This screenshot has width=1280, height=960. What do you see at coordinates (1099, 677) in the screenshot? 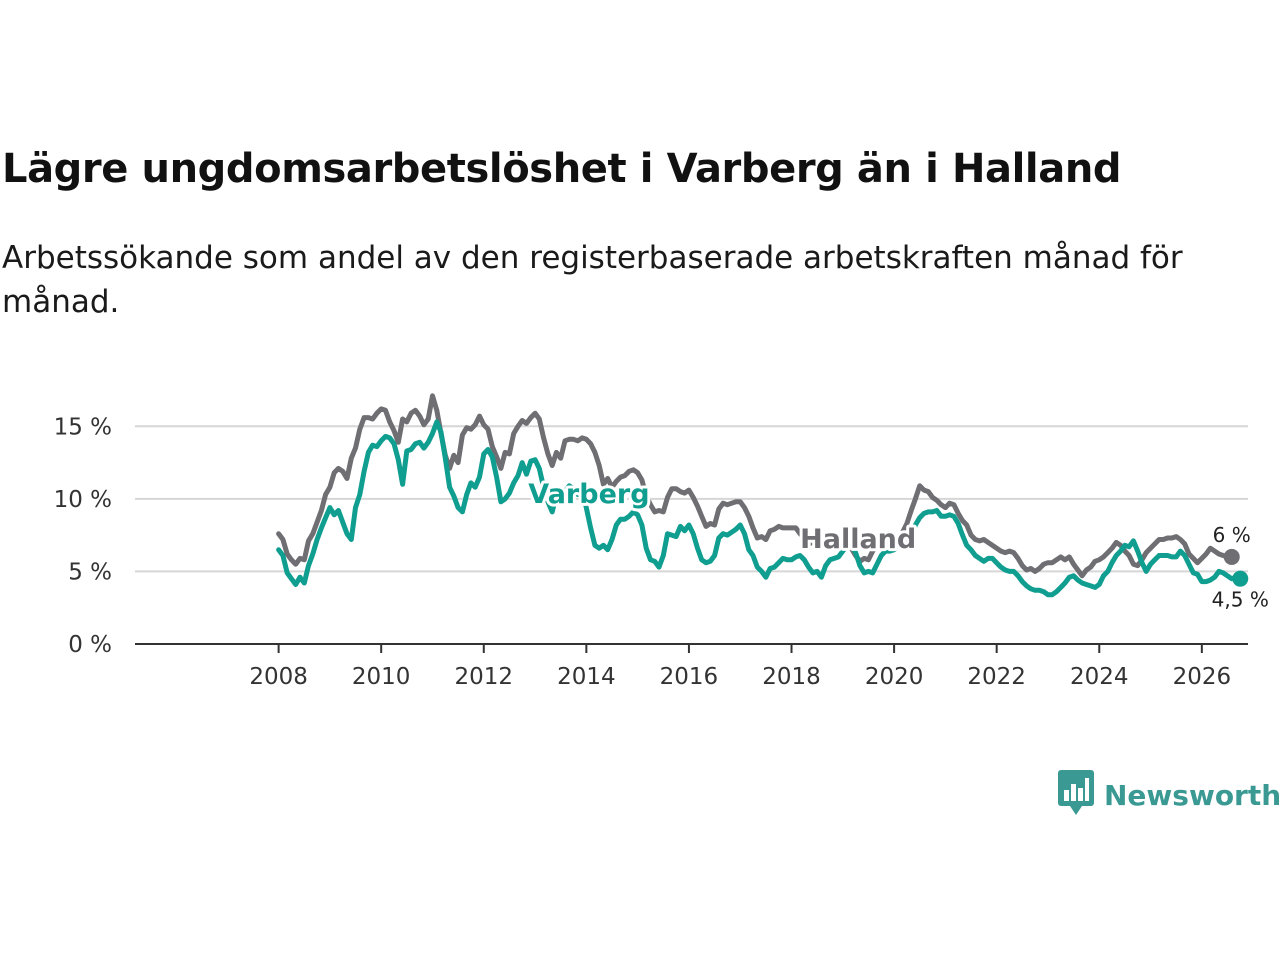
I see `x-tick-label: 2024` at bounding box center [1099, 677].